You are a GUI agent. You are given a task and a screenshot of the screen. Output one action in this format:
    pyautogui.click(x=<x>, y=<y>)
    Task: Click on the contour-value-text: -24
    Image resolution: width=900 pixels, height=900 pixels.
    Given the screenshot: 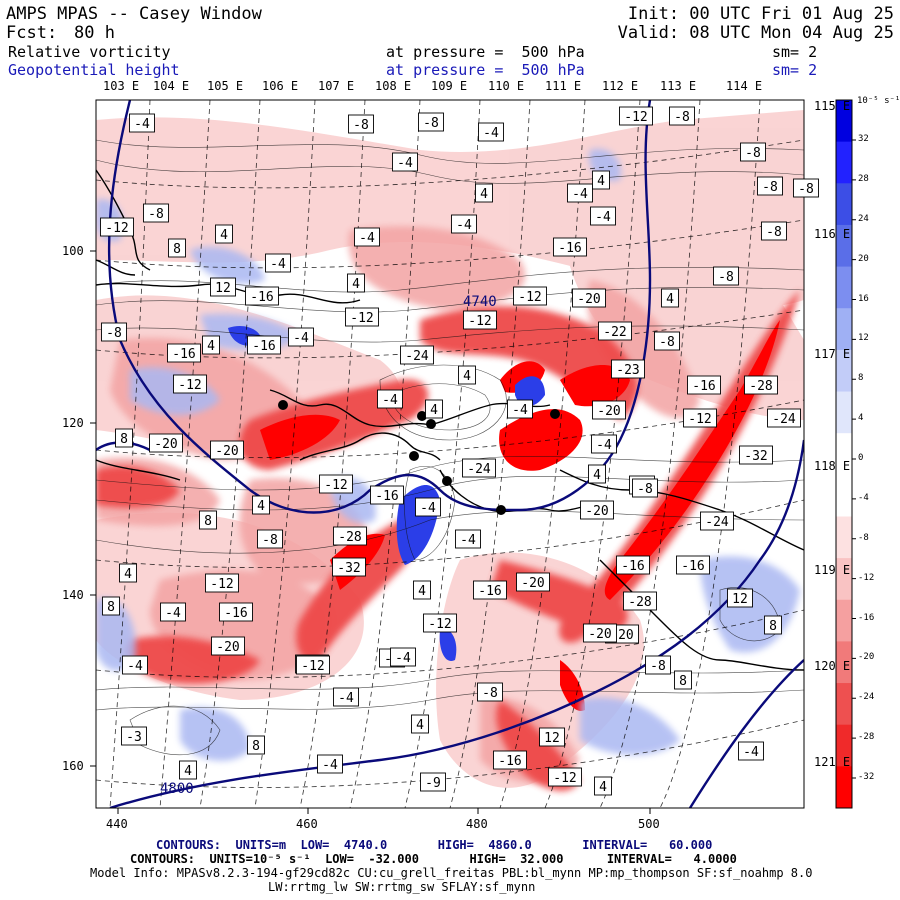 What is the action you would take?
    pyautogui.click(x=784, y=419)
    